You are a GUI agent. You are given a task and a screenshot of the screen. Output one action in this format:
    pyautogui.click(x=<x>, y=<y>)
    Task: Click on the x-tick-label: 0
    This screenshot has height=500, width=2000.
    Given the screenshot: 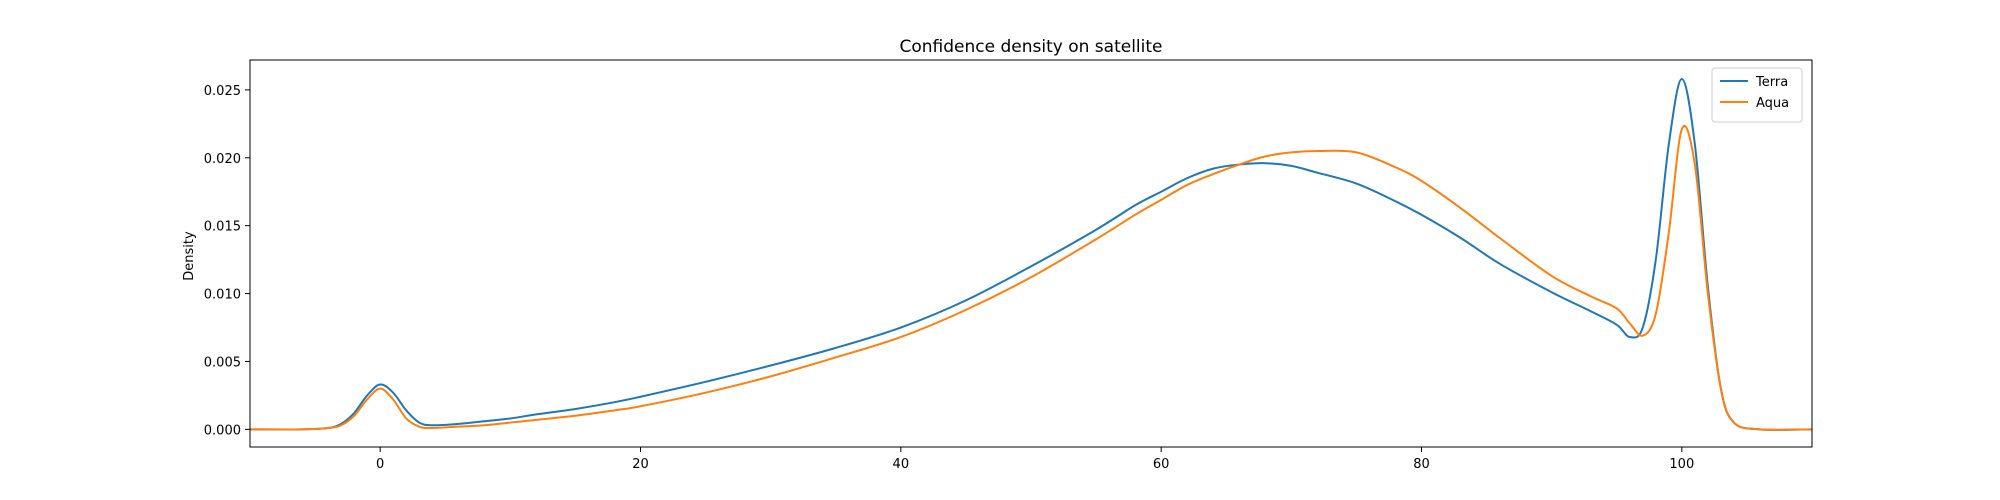 What is the action you would take?
    pyautogui.click(x=380, y=464)
    